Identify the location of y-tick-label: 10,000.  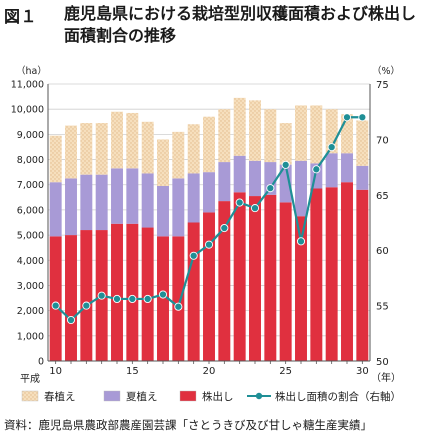
(27, 110).